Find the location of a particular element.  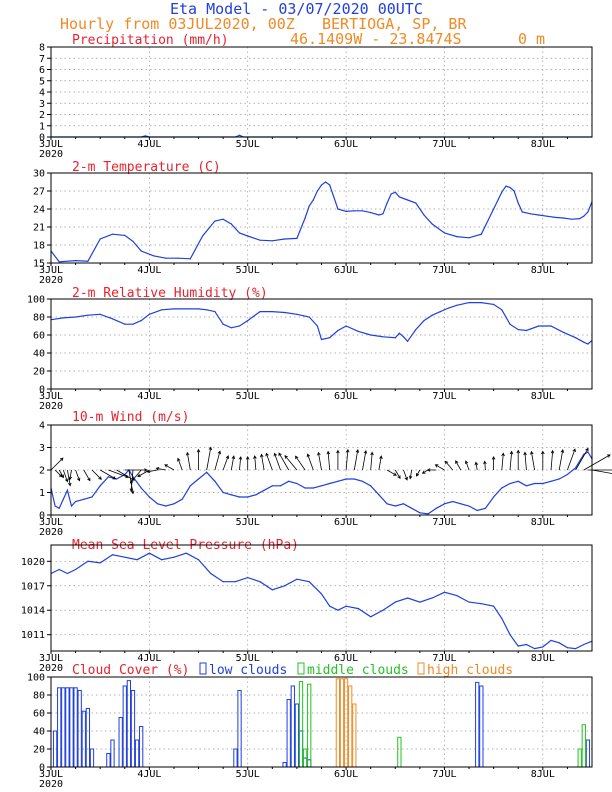

panel-frame is located at coordinates (321, 92).